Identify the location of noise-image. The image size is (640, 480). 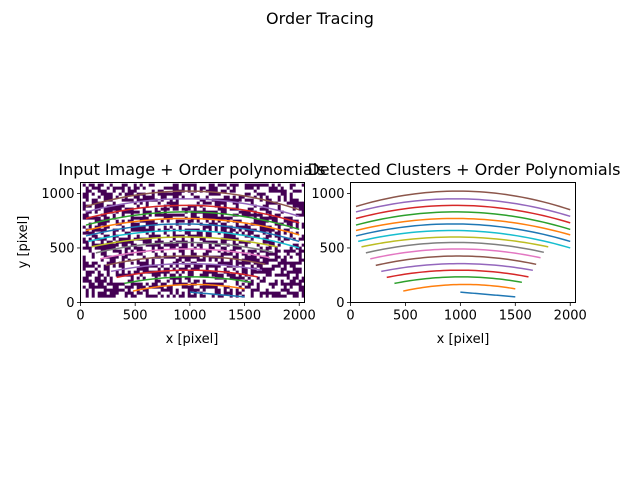
(193, 240).